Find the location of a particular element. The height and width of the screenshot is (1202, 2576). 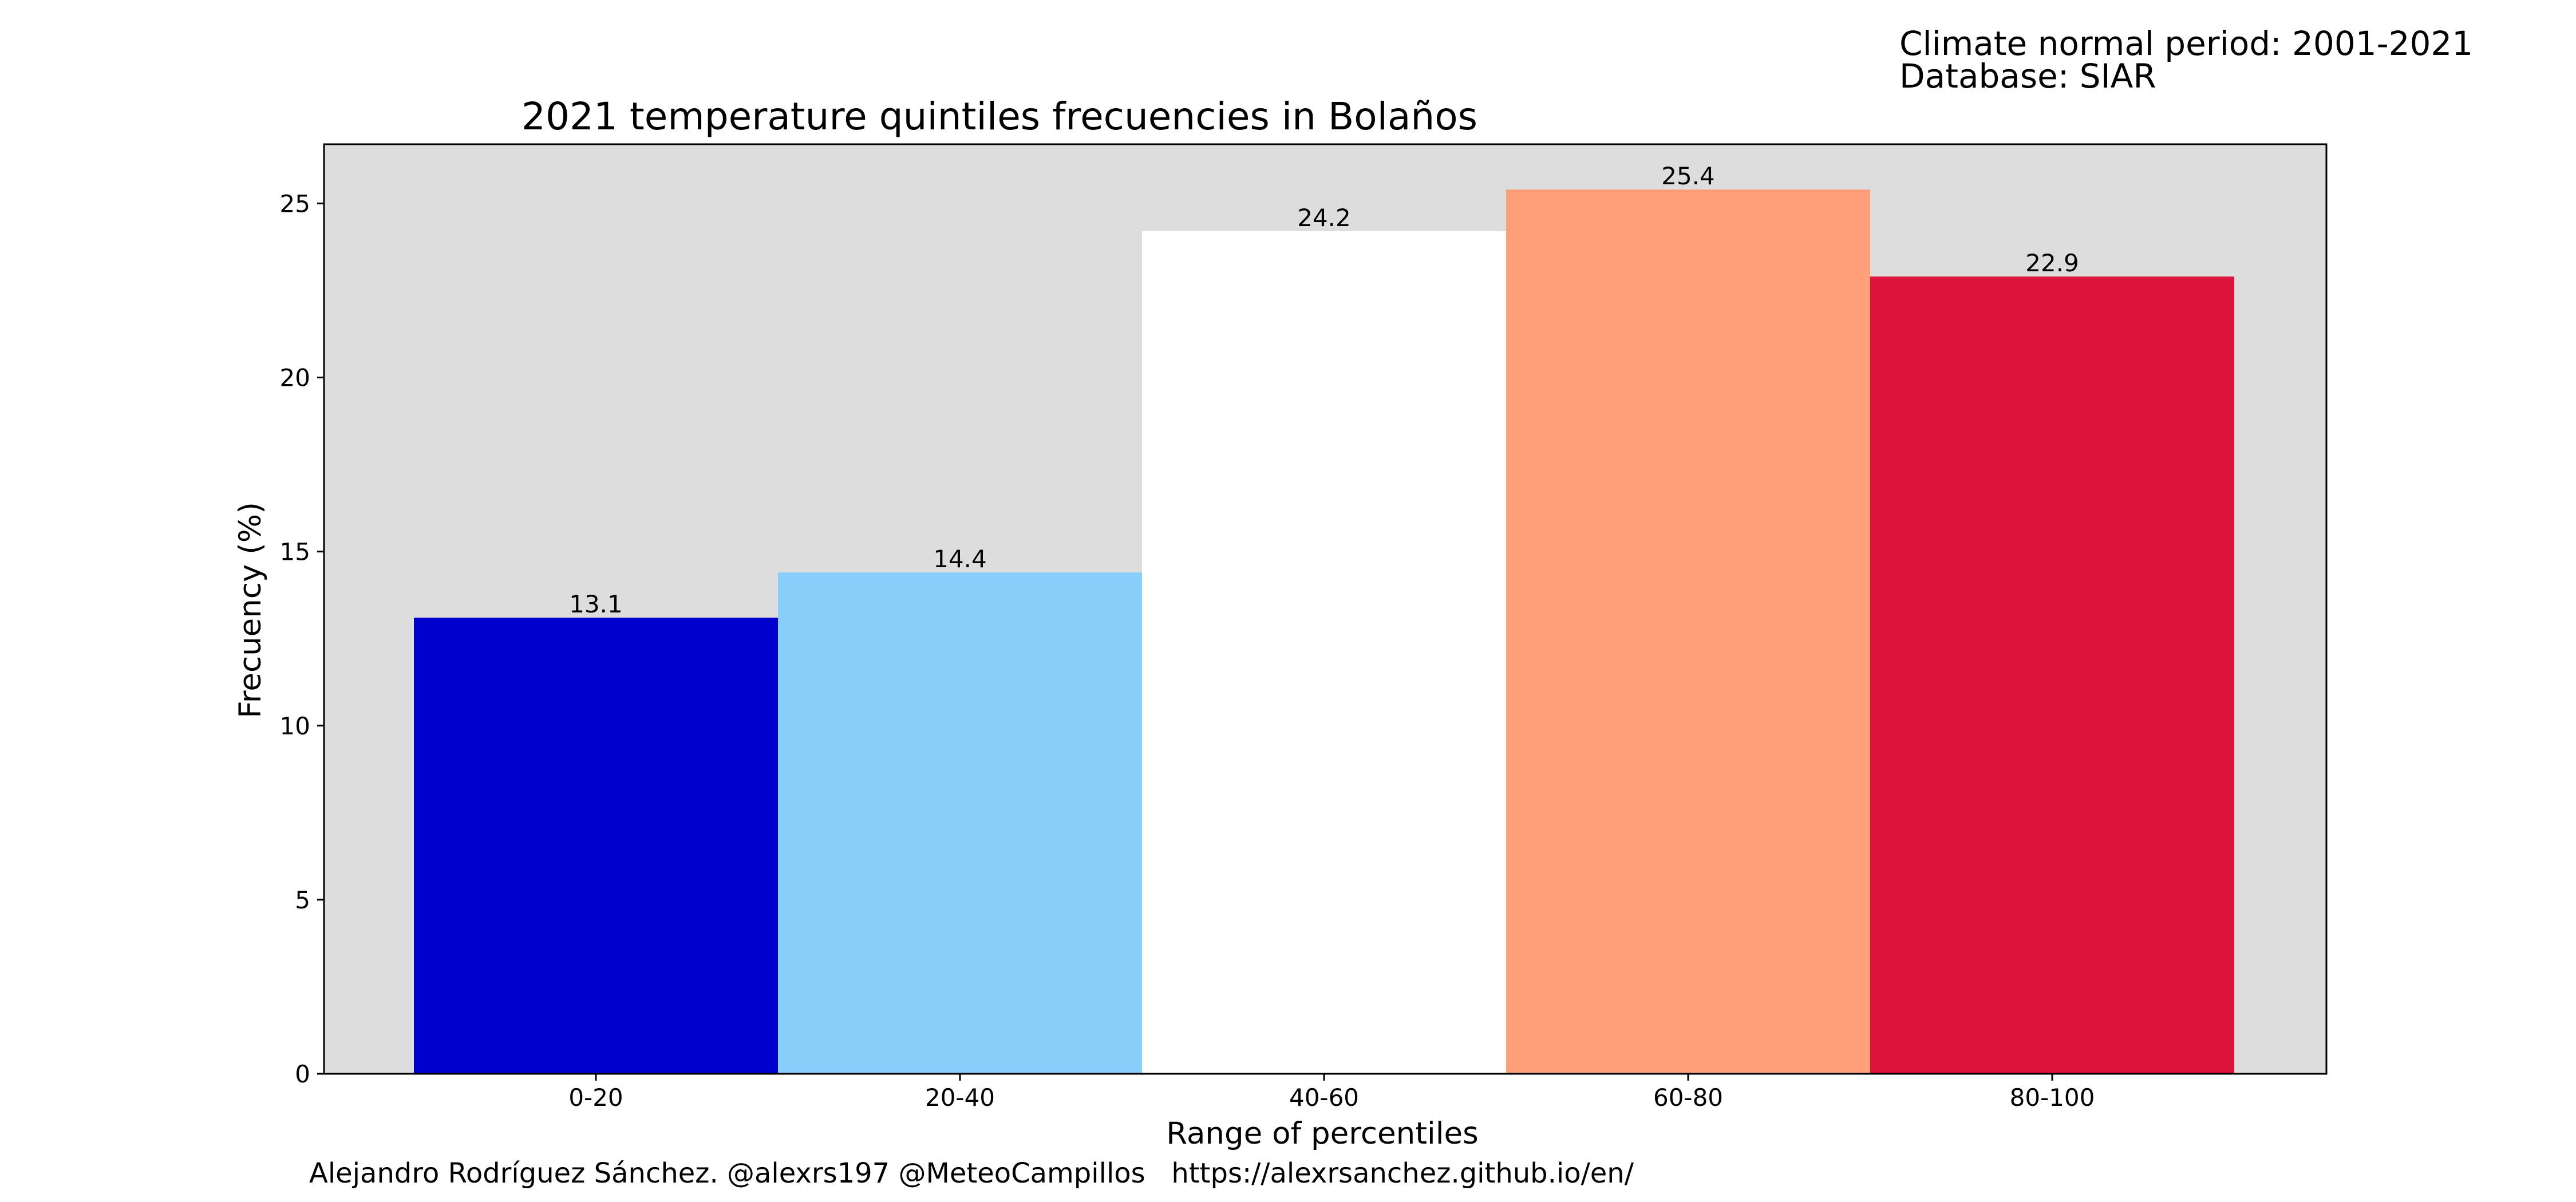

x-tick-label-20-40: 20-40 is located at coordinates (960, 1098).